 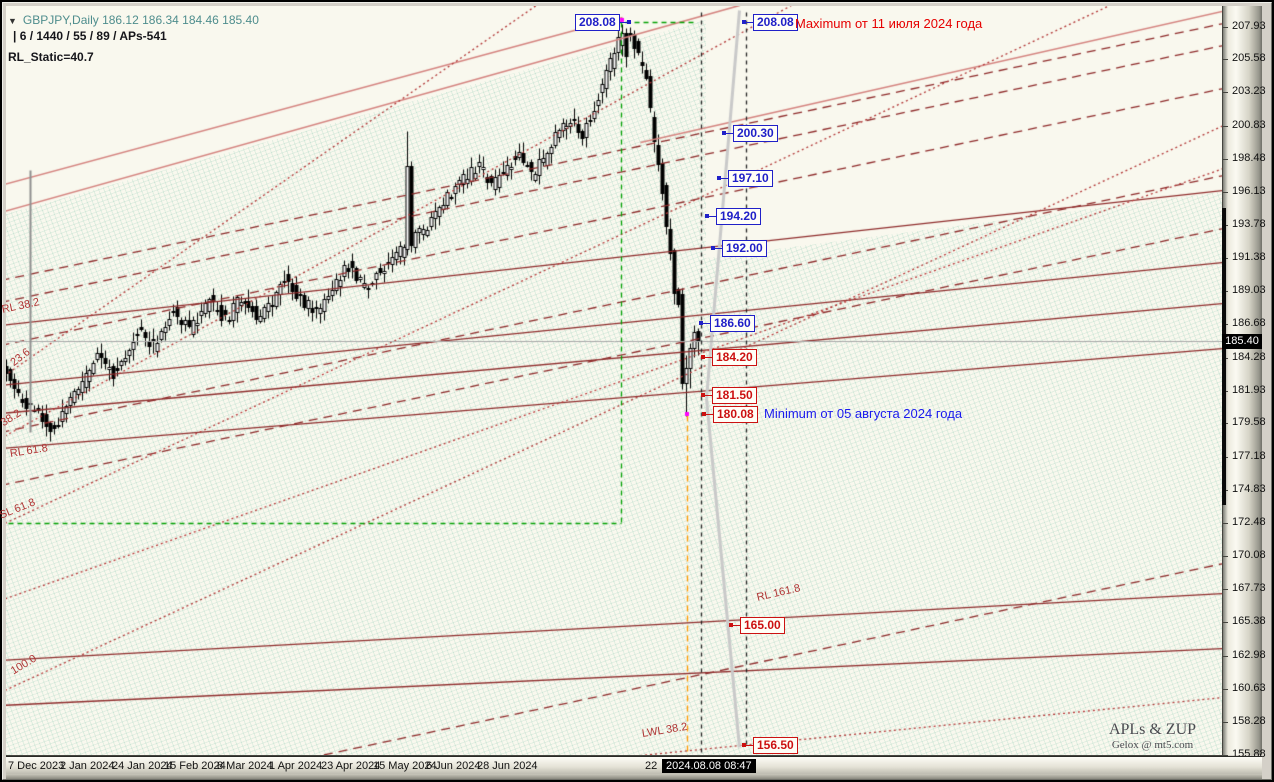 What do you see at coordinates (1242, 342) in the screenshot?
I see `current-price-tag: 185.40` at bounding box center [1242, 342].